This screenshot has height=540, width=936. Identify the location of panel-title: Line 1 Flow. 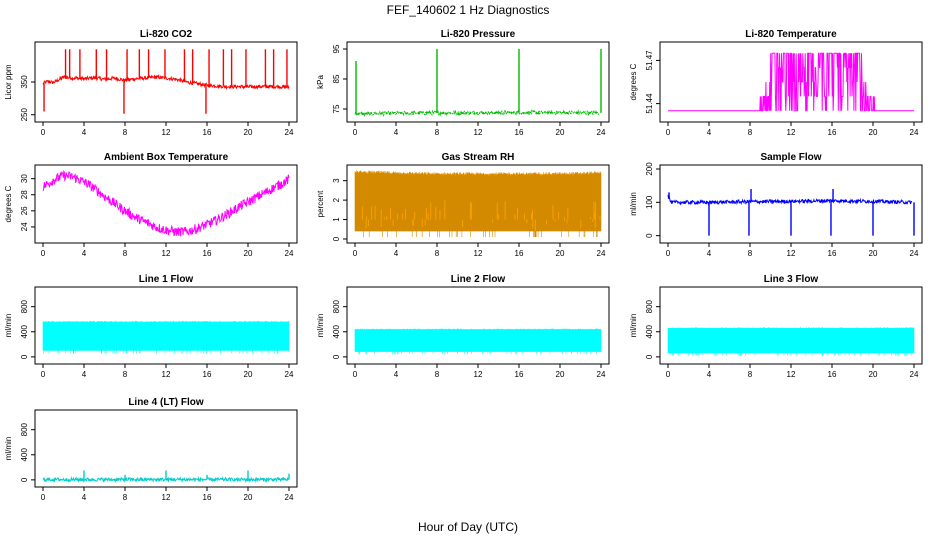
(166, 279).